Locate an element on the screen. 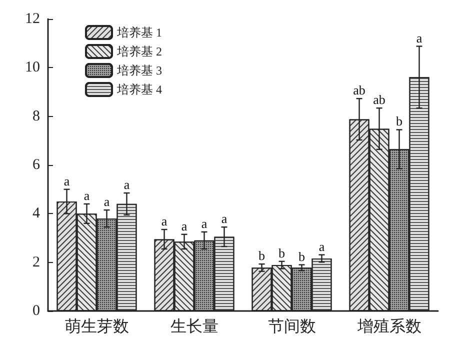 This screenshot has width=450, height=344. y-tick-label: 4 is located at coordinates (36, 214).